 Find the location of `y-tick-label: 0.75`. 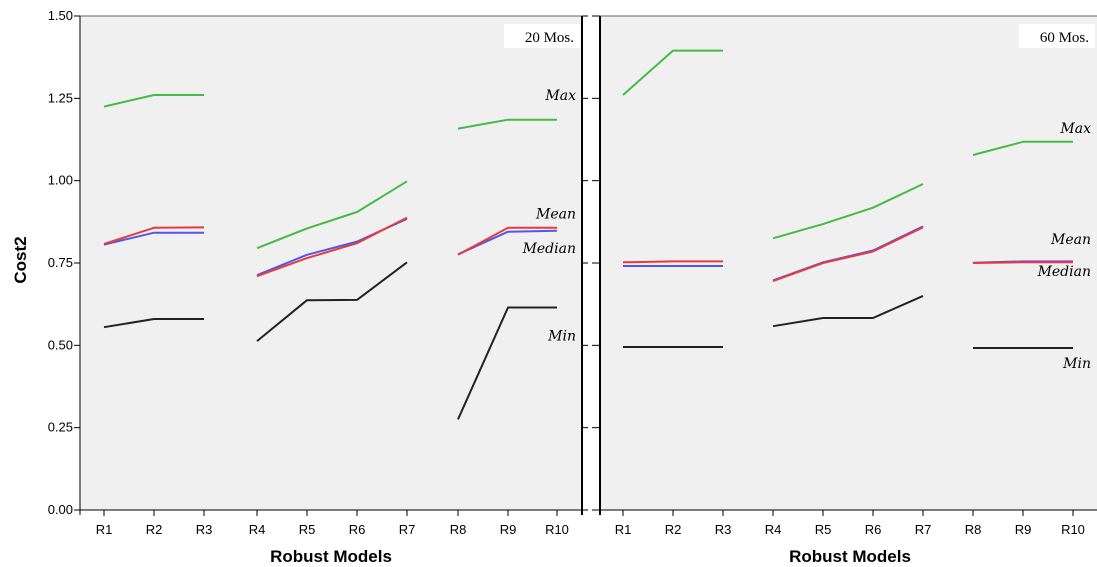

y-tick-label: 0.75 is located at coordinates (60, 262).